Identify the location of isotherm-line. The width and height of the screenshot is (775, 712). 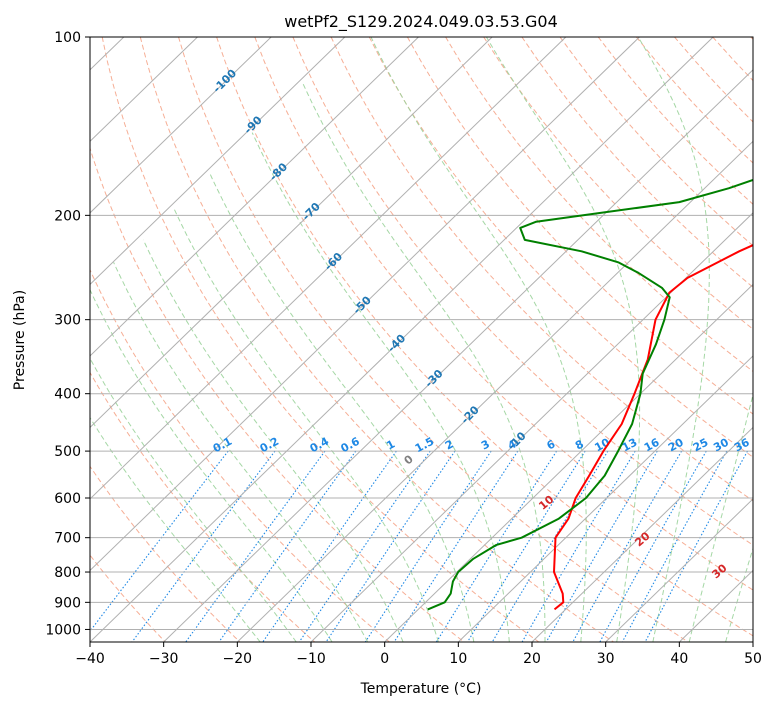
(764, 339).